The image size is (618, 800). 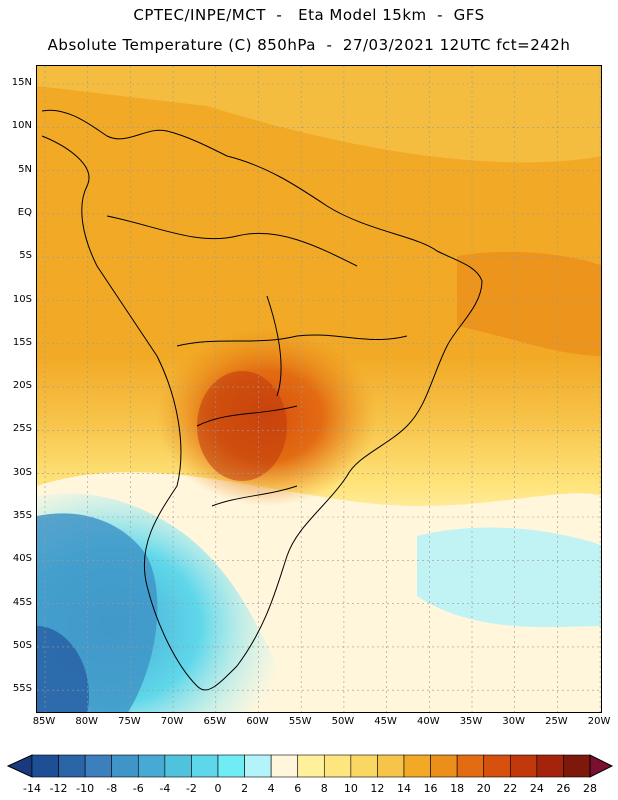 I want to click on colorbar-label: -8, so click(x=112, y=788).